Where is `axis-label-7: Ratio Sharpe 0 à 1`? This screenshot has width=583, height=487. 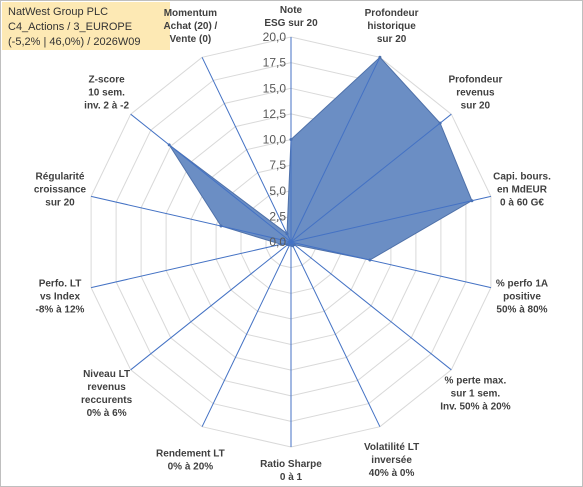
axis-label-7: Ratio Sharpe 0 à 1 is located at coordinates (291, 471).